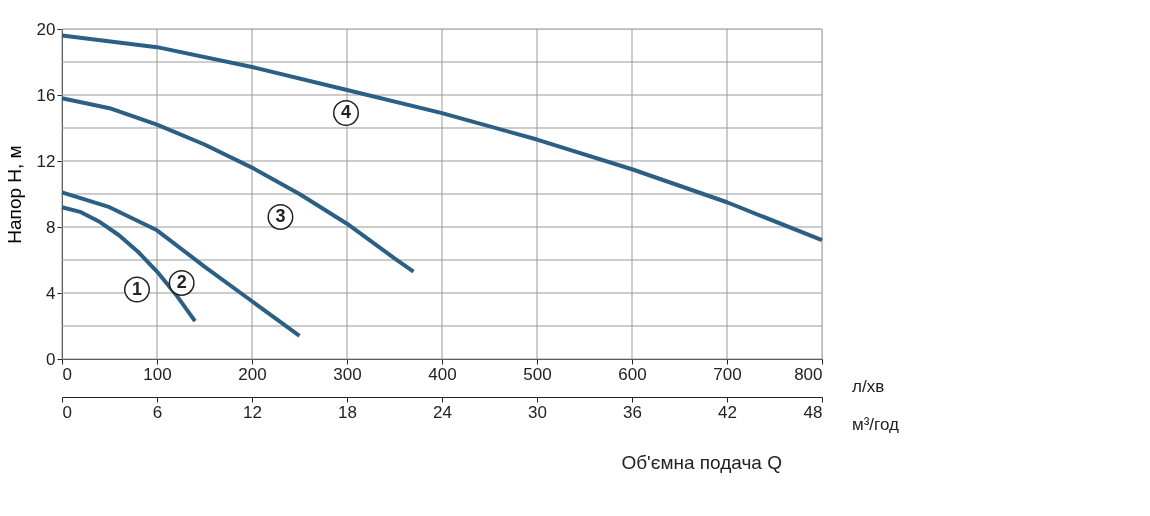 The width and height of the screenshot is (1150, 516). I want to click on x2-tick-label: 6, so click(157, 412).